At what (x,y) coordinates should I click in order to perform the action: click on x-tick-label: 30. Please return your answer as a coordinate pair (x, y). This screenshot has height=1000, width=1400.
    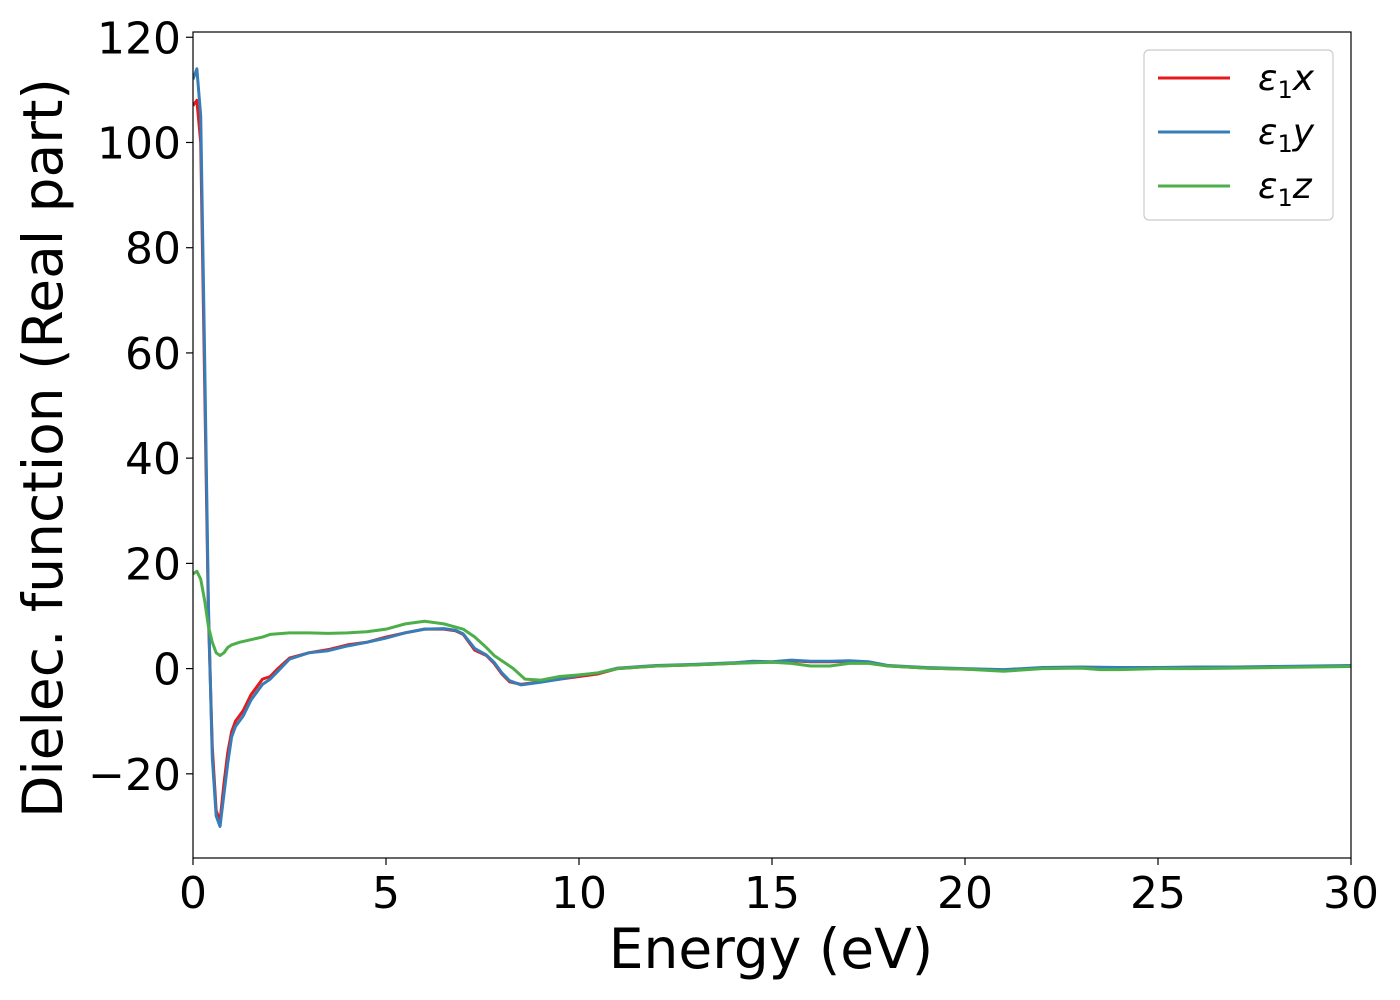
    Looking at the image, I should click on (1351, 893).